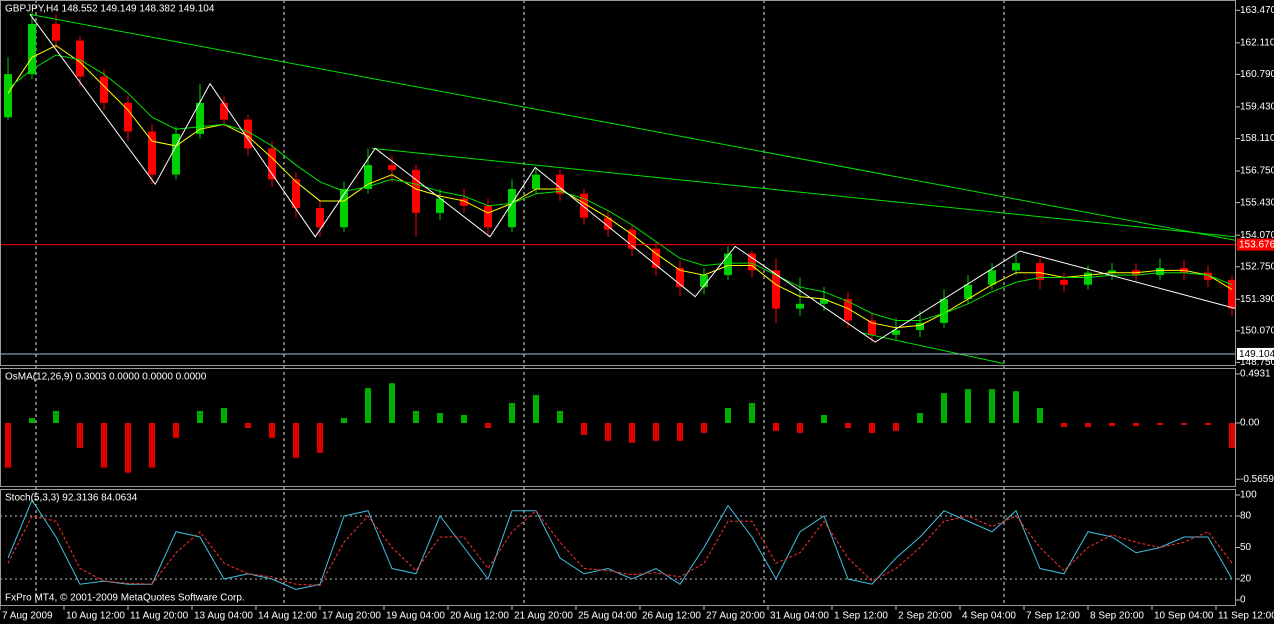 This screenshot has height=624, width=1274. Describe the element at coordinates (159, 616) in the screenshot. I see `x-tick-label: 11 Aug 20:00` at that location.